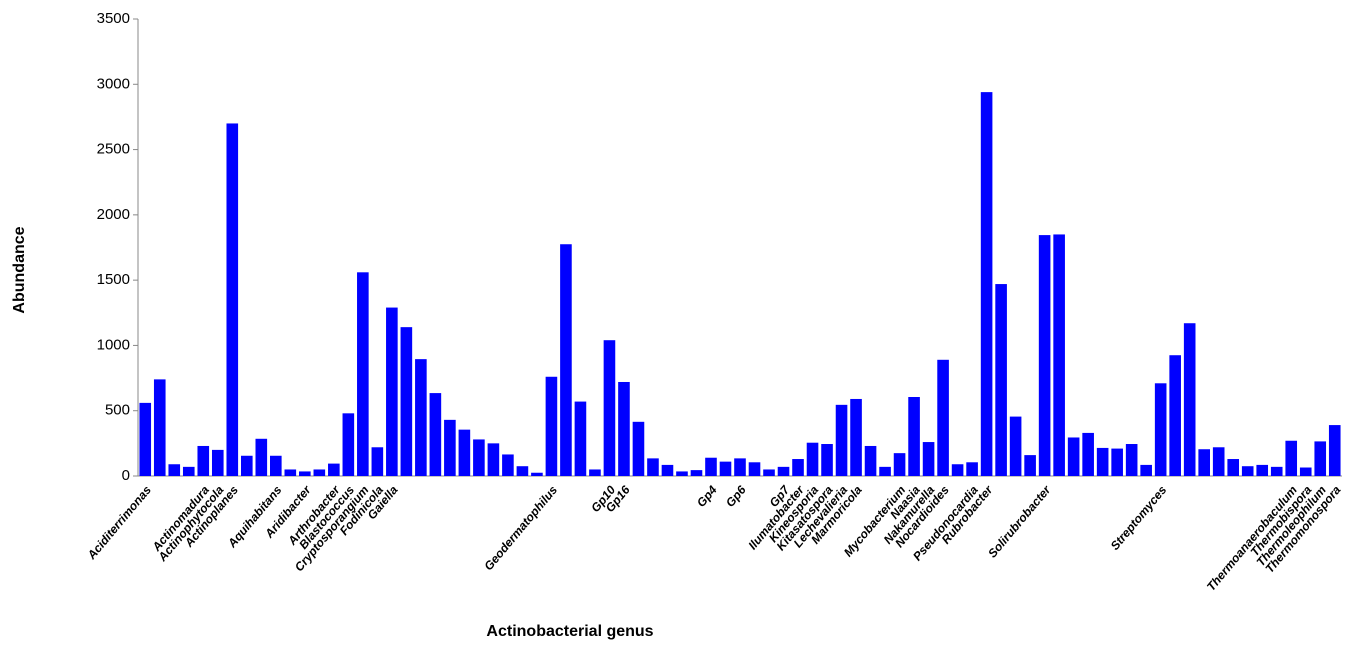  What do you see at coordinates (117, 410) in the screenshot?
I see `y-tick-label: 500` at bounding box center [117, 410].